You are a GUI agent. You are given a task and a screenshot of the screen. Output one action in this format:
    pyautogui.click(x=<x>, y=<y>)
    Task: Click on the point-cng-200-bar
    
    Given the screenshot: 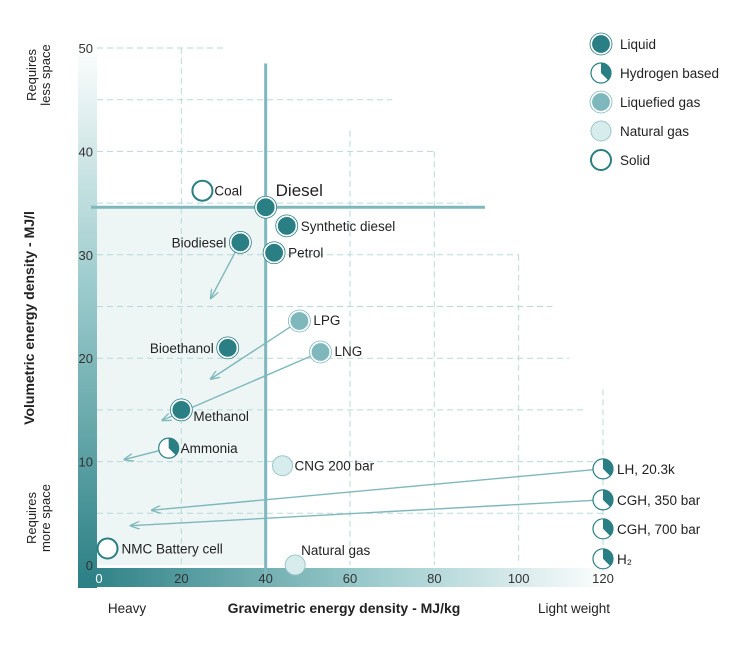 What is the action you would take?
    pyautogui.click(x=283, y=466)
    